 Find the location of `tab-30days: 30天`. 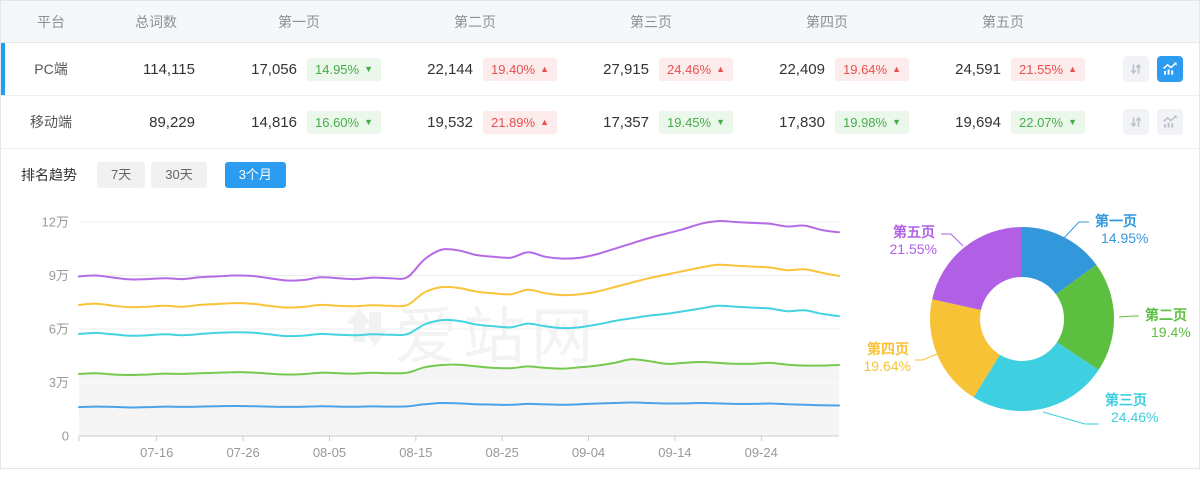

tab-30days: 30天 is located at coordinates (179, 175).